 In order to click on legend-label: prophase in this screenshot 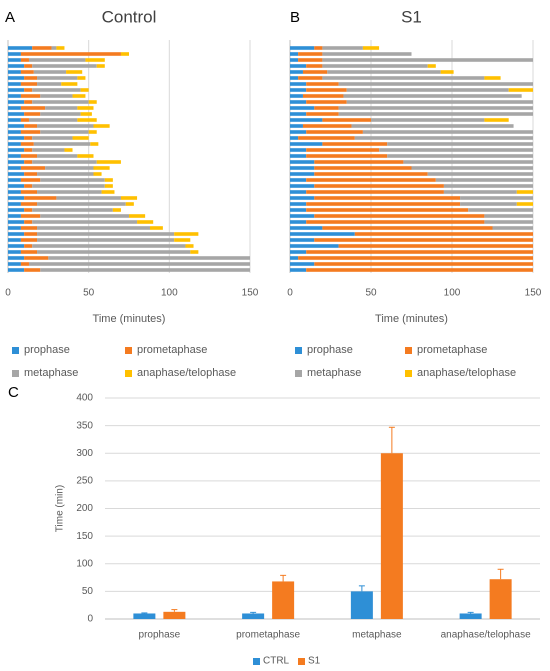, I will do `click(47, 350)`.